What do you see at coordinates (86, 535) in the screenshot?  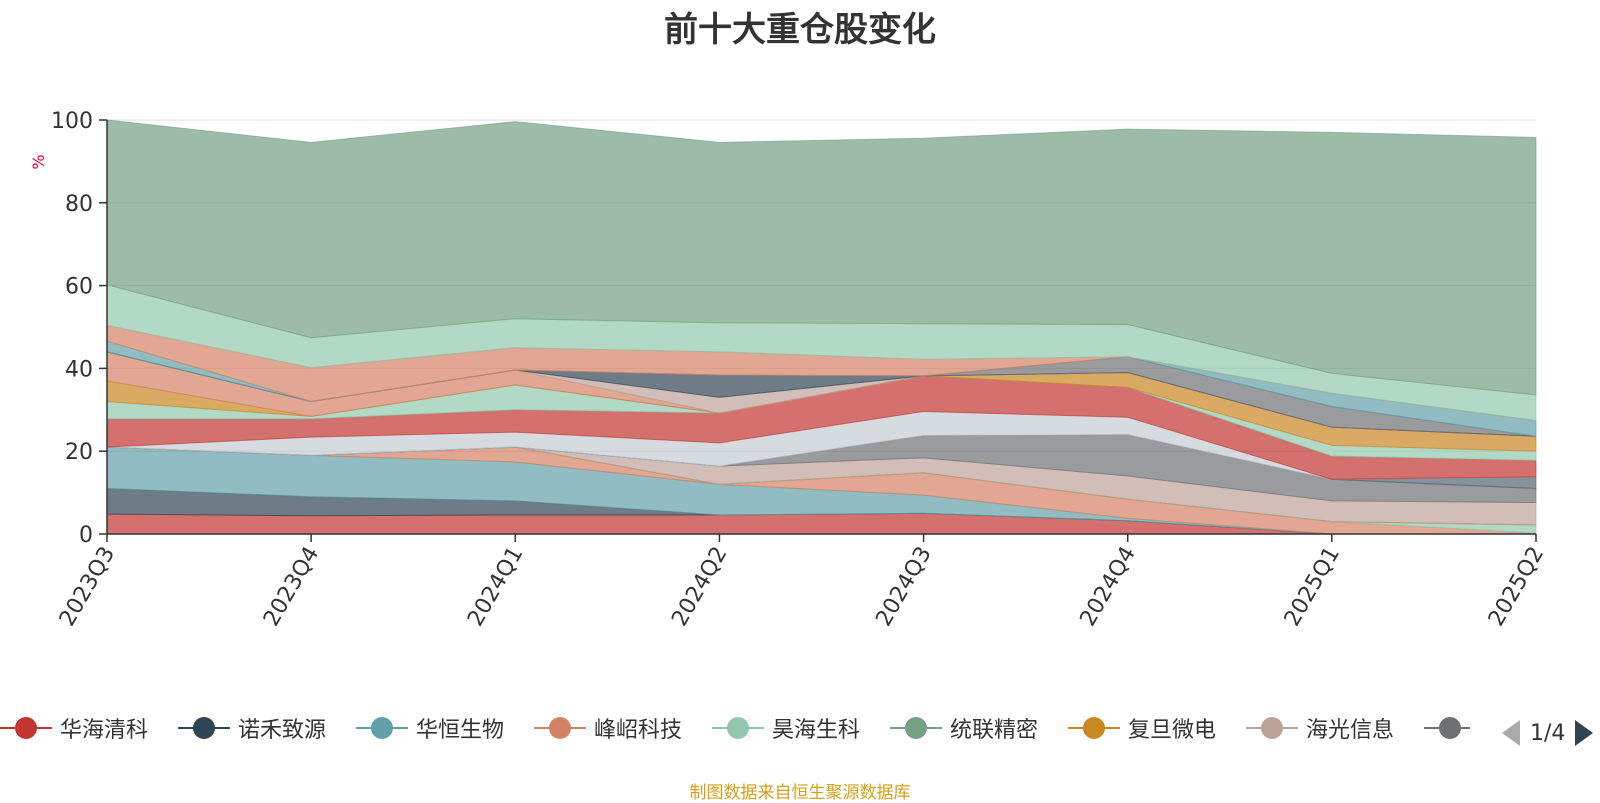 I see `y-tick-label: 0` at bounding box center [86, 535].